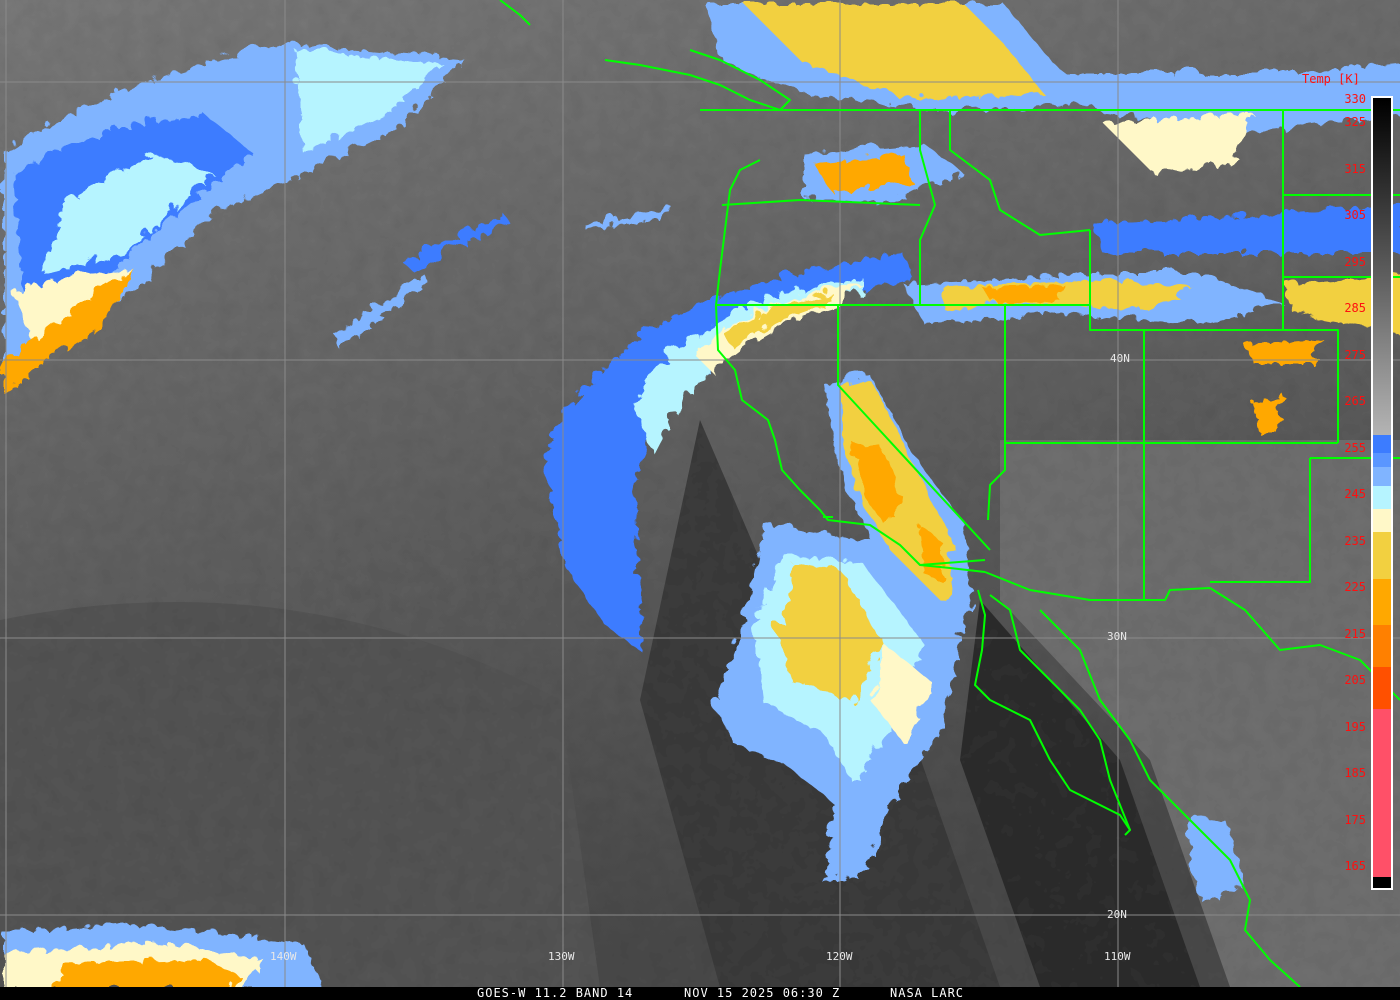 Image resolution: width=1400 pixels, height=1000 pixels. Describe the element at coordinates (1355, 261) in the screenshot. I see `colorbar-tick-label: 295` at that location.